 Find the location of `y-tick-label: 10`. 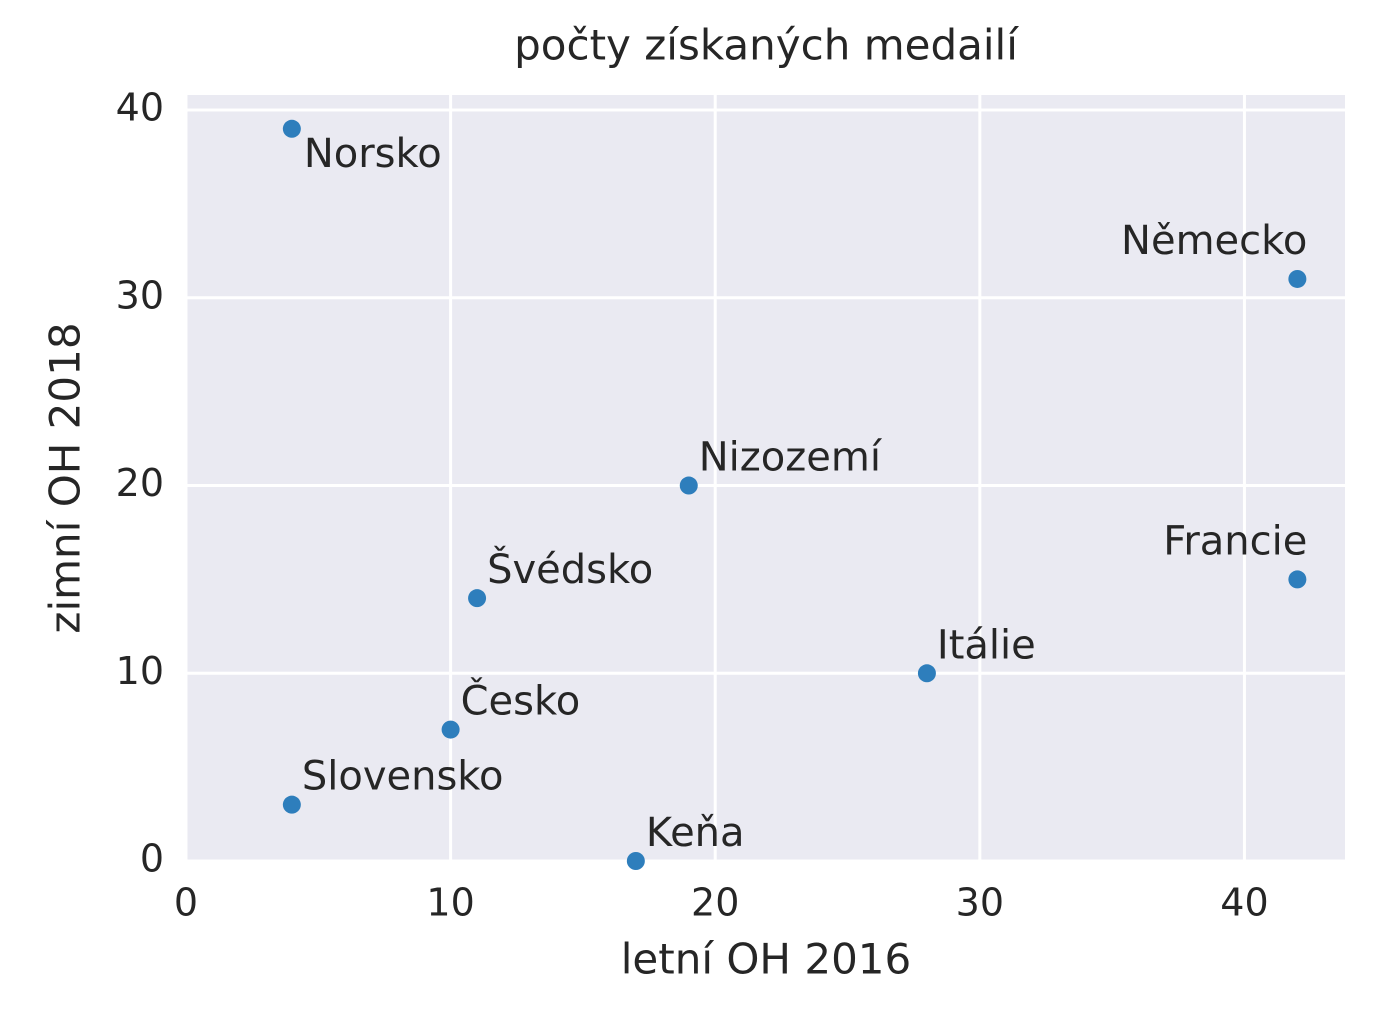

y-tick-label: 10 is located at coordinates (140, 671).